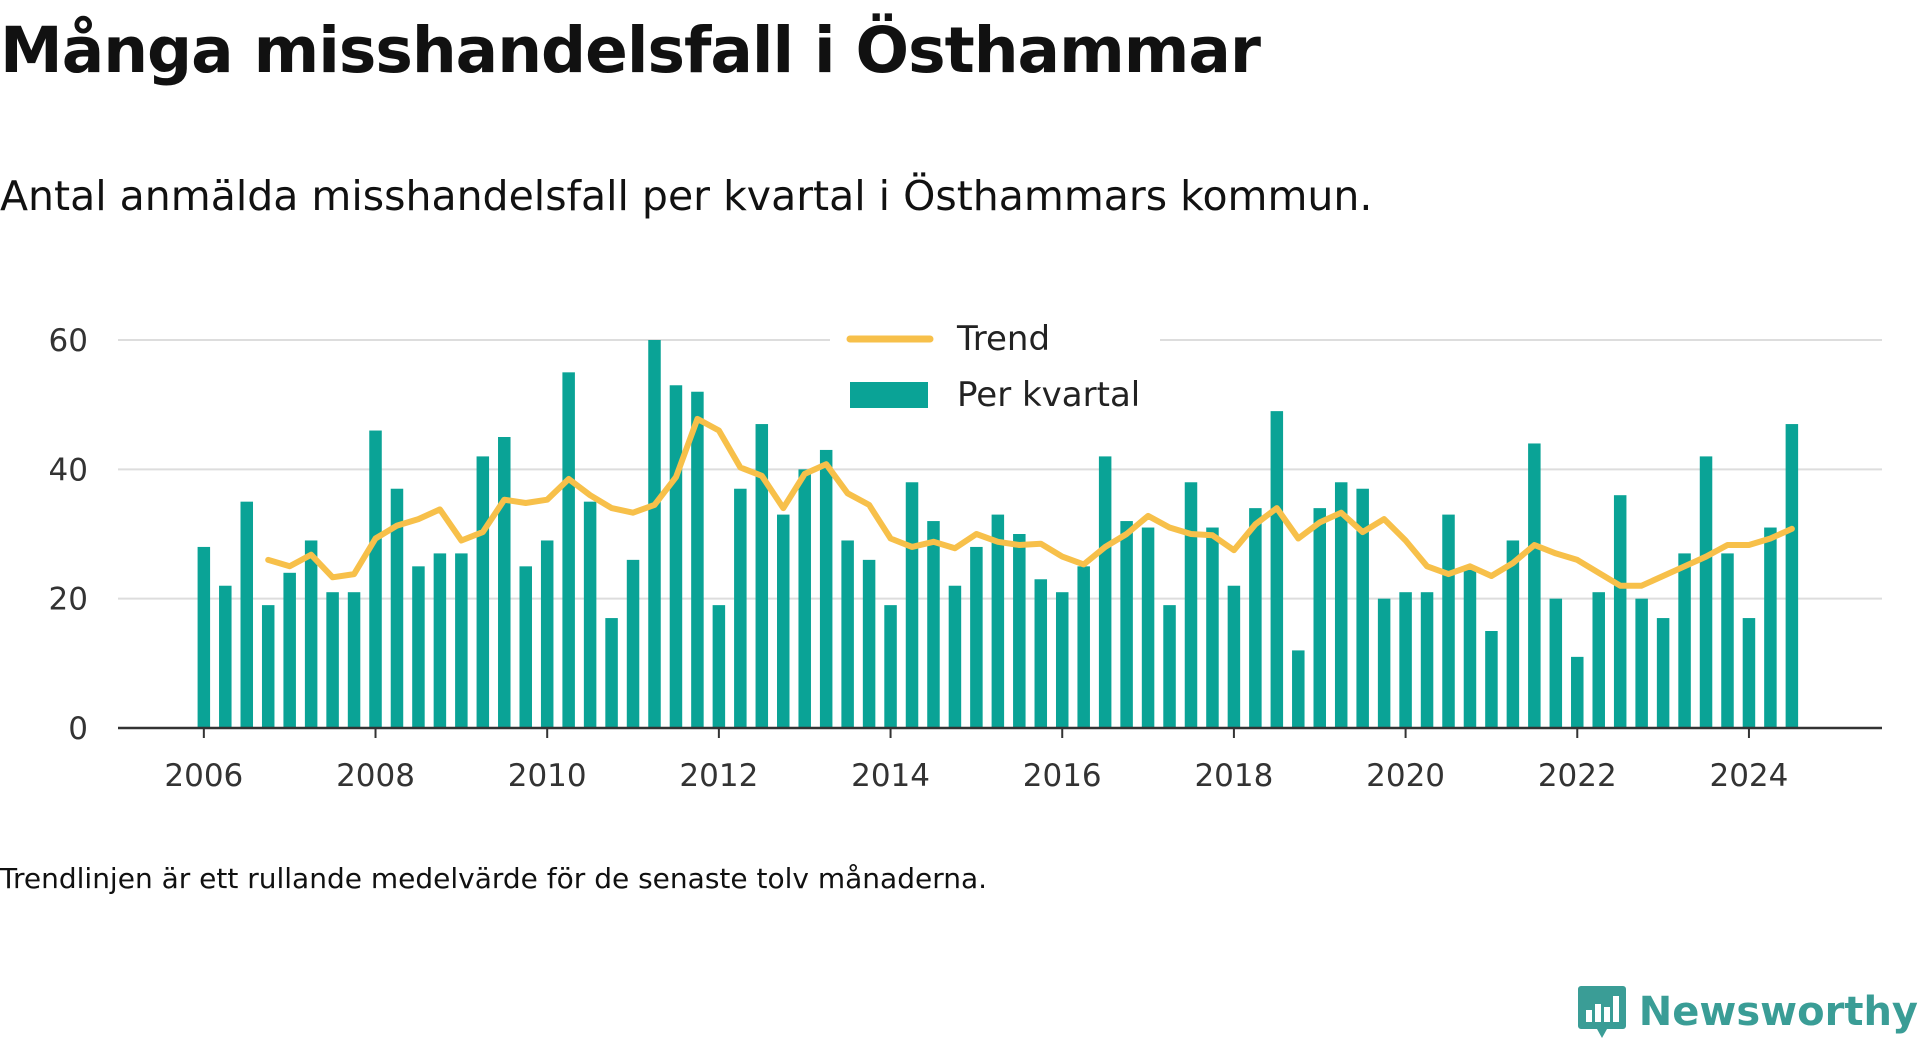  I want to click on x-tick-label: 2018, so click(1233, 776).